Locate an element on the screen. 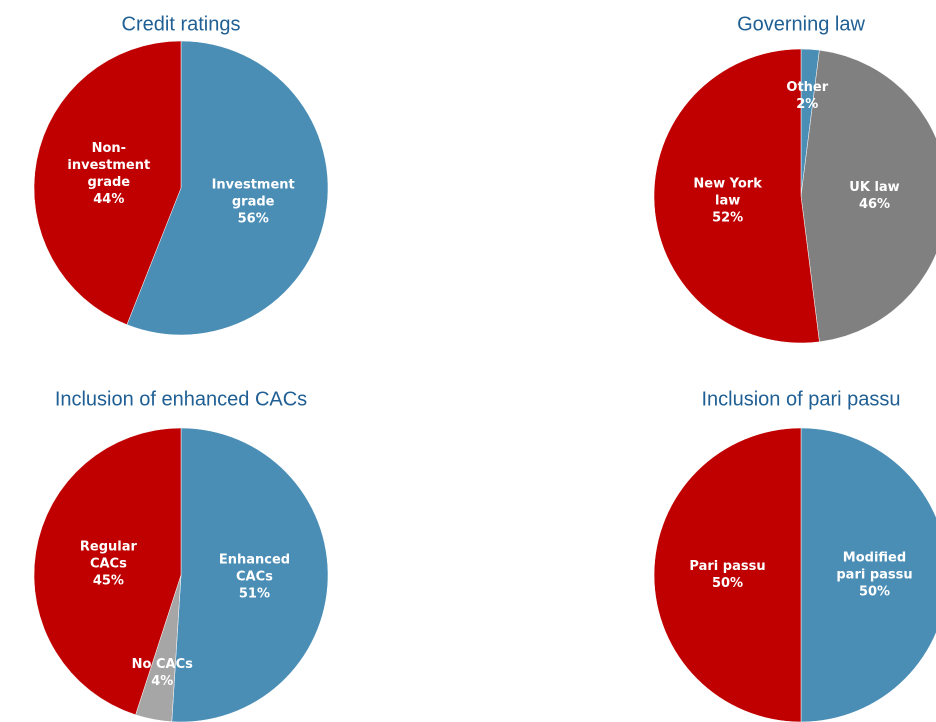  slice-label: Non-investment grade 44% is located at coordinates (109, 174).